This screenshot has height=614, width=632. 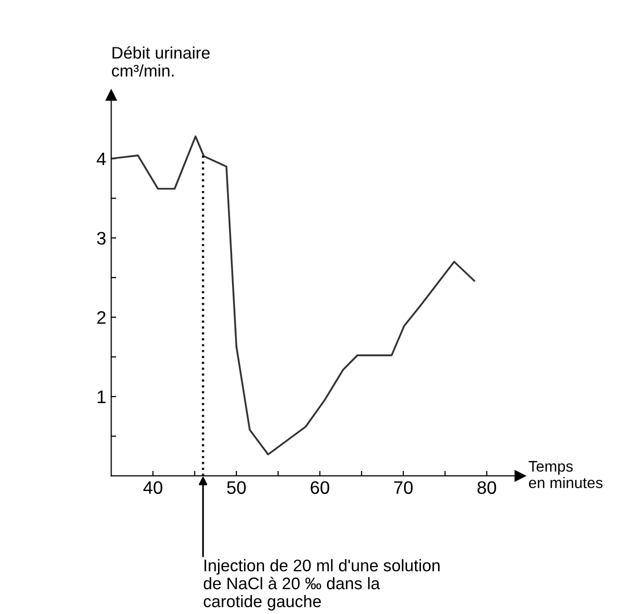 What do you see at coordinates (487, 487) in the screenshot?
I see `x-tick-label: 80` at bounding box center [487, 487].